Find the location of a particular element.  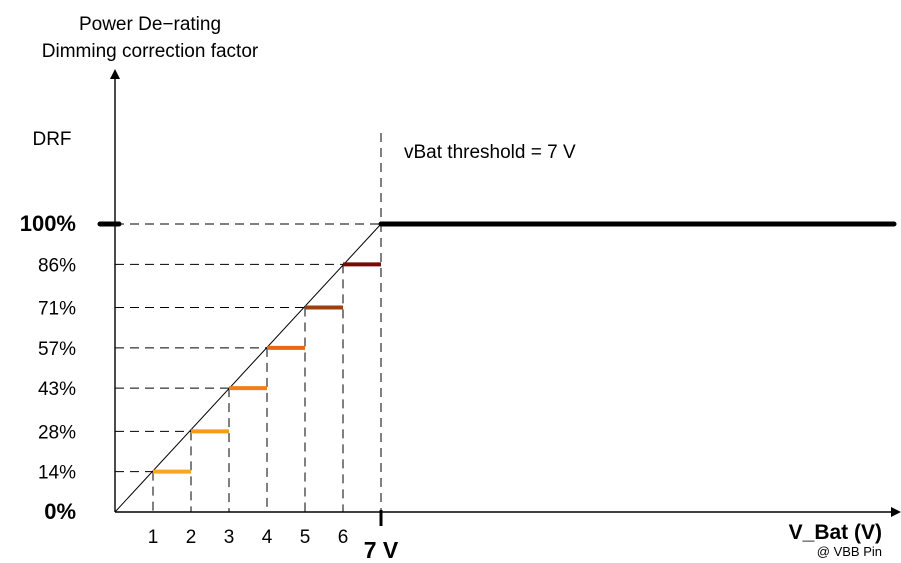

threshold-tick-label: 7 V is located at coordinates (381, 550).